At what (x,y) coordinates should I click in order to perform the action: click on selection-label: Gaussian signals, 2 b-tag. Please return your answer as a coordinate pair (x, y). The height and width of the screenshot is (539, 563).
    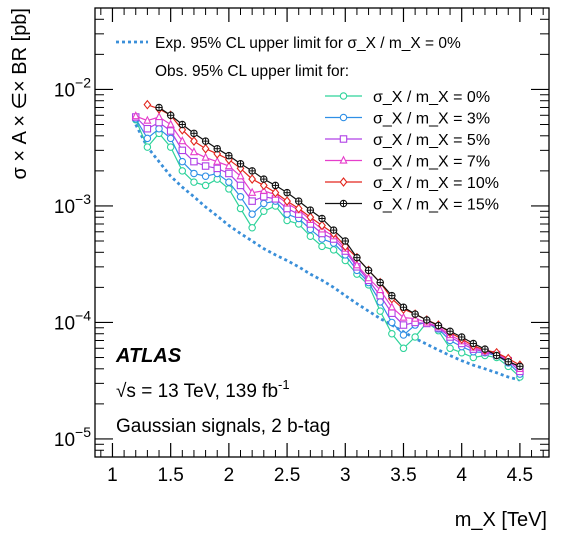
    Looking at the image, I should click on (223, 426).